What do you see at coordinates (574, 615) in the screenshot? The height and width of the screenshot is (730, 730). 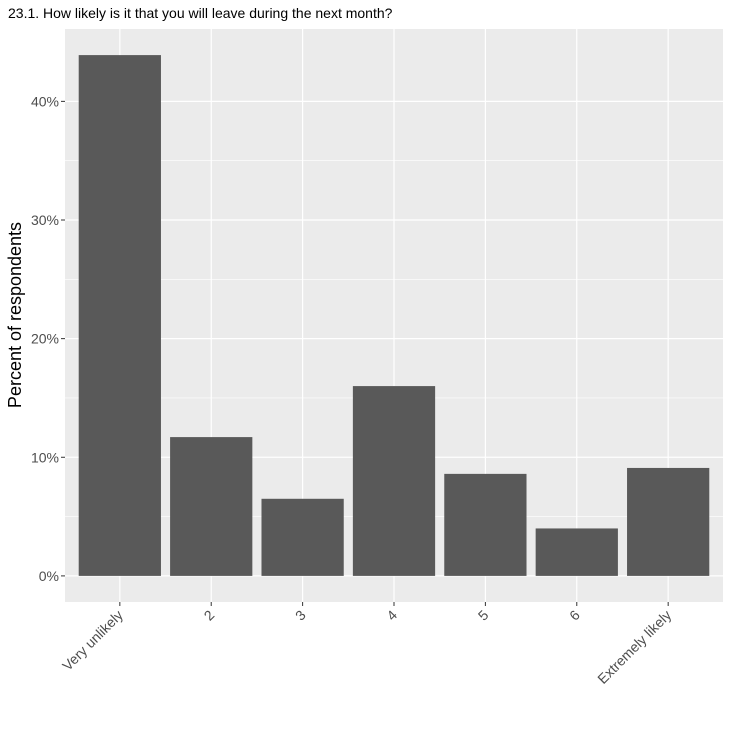 I see `x-tick-label: 6` at bounding box center [574, 615].